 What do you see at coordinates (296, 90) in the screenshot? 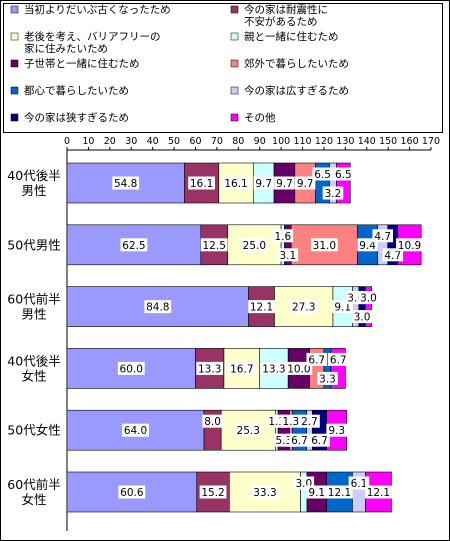
I see `legend-label: 今の家は広すぎるため` at bounding box center [296, 90].